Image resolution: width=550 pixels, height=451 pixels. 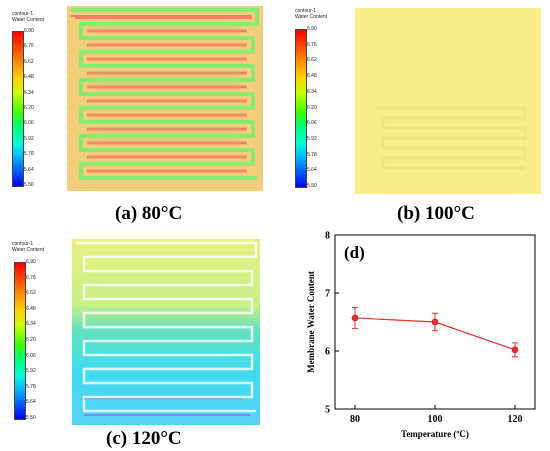 I want to click on flow-channels-c, so click(x=167, y=327).